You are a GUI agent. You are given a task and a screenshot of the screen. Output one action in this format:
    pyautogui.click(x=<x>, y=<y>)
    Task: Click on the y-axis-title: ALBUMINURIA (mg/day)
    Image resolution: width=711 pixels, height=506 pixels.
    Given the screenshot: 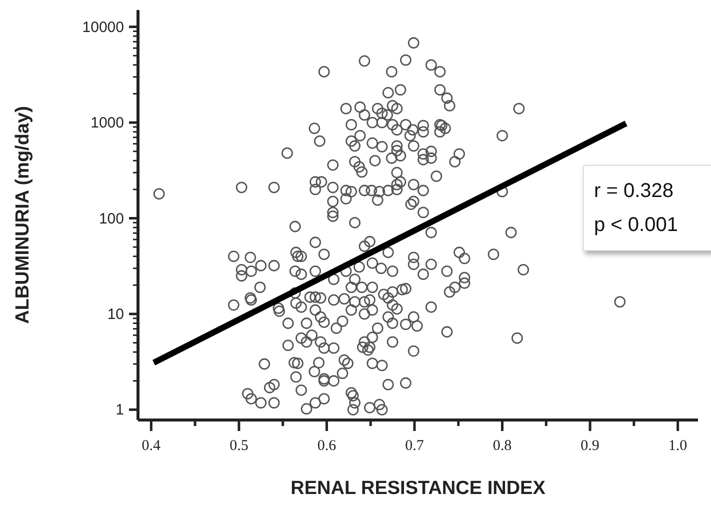 What is the action you would take?
    pyautogui.click(x=23, y=215)
    